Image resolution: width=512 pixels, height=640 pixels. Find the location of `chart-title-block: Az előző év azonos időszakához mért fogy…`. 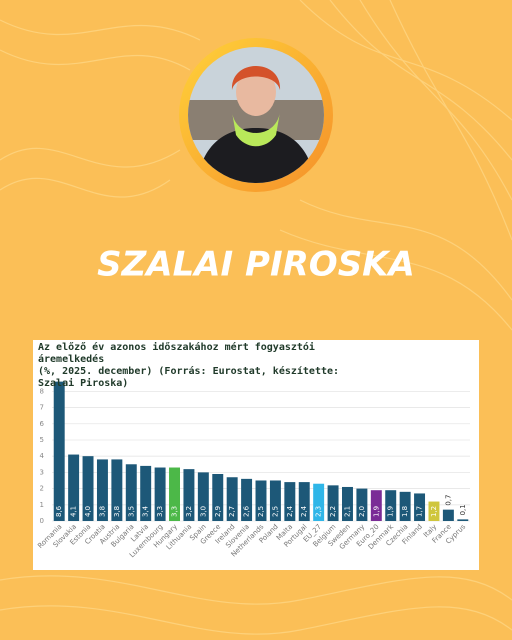

chart-title-block: Az előző év azonos időszakához mért fogy… is located at coordinates (203, 366).